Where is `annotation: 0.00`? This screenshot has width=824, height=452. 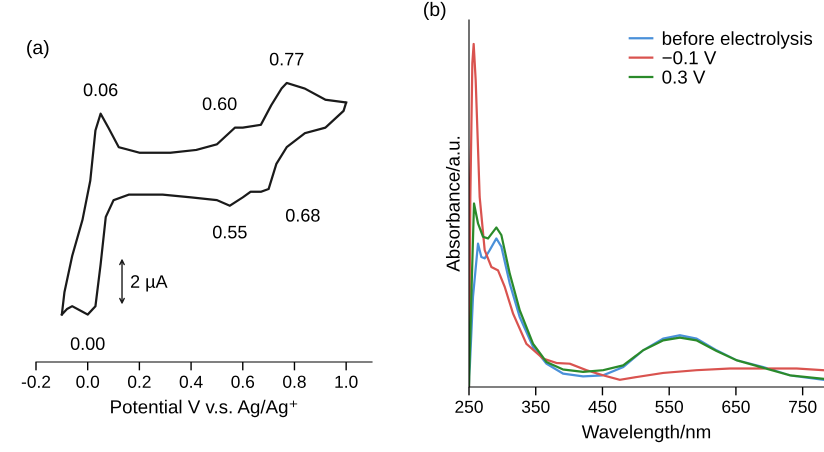 annotation: 0.00 is located at coordinates (87, 343).